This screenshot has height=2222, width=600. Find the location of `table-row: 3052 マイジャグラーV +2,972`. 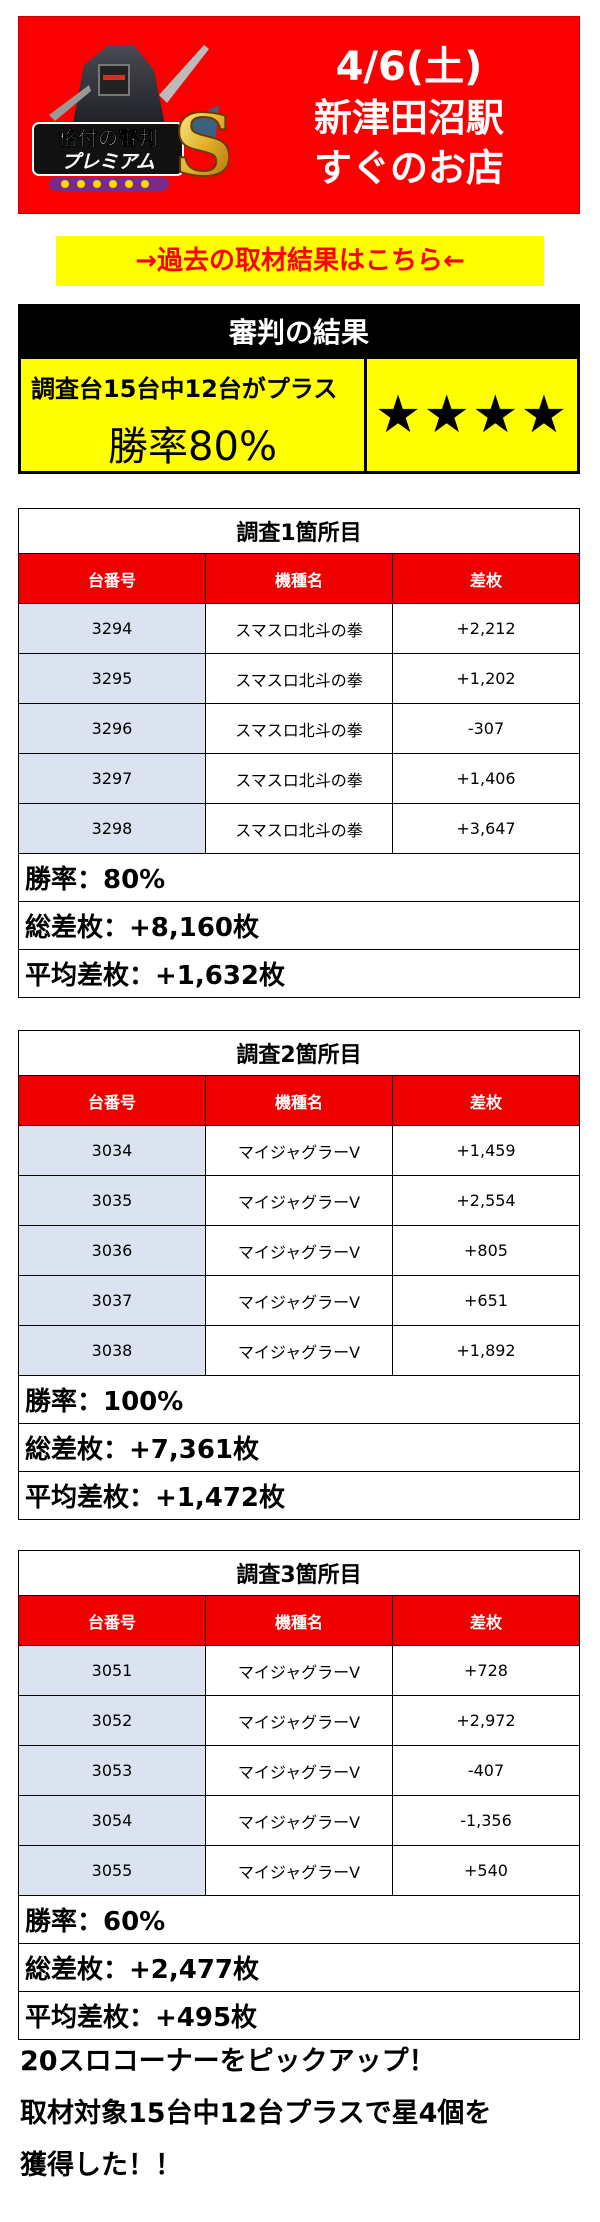

table-row: 3052 マイジャグラーV +2,972 is located at coordinates (299, 1720).